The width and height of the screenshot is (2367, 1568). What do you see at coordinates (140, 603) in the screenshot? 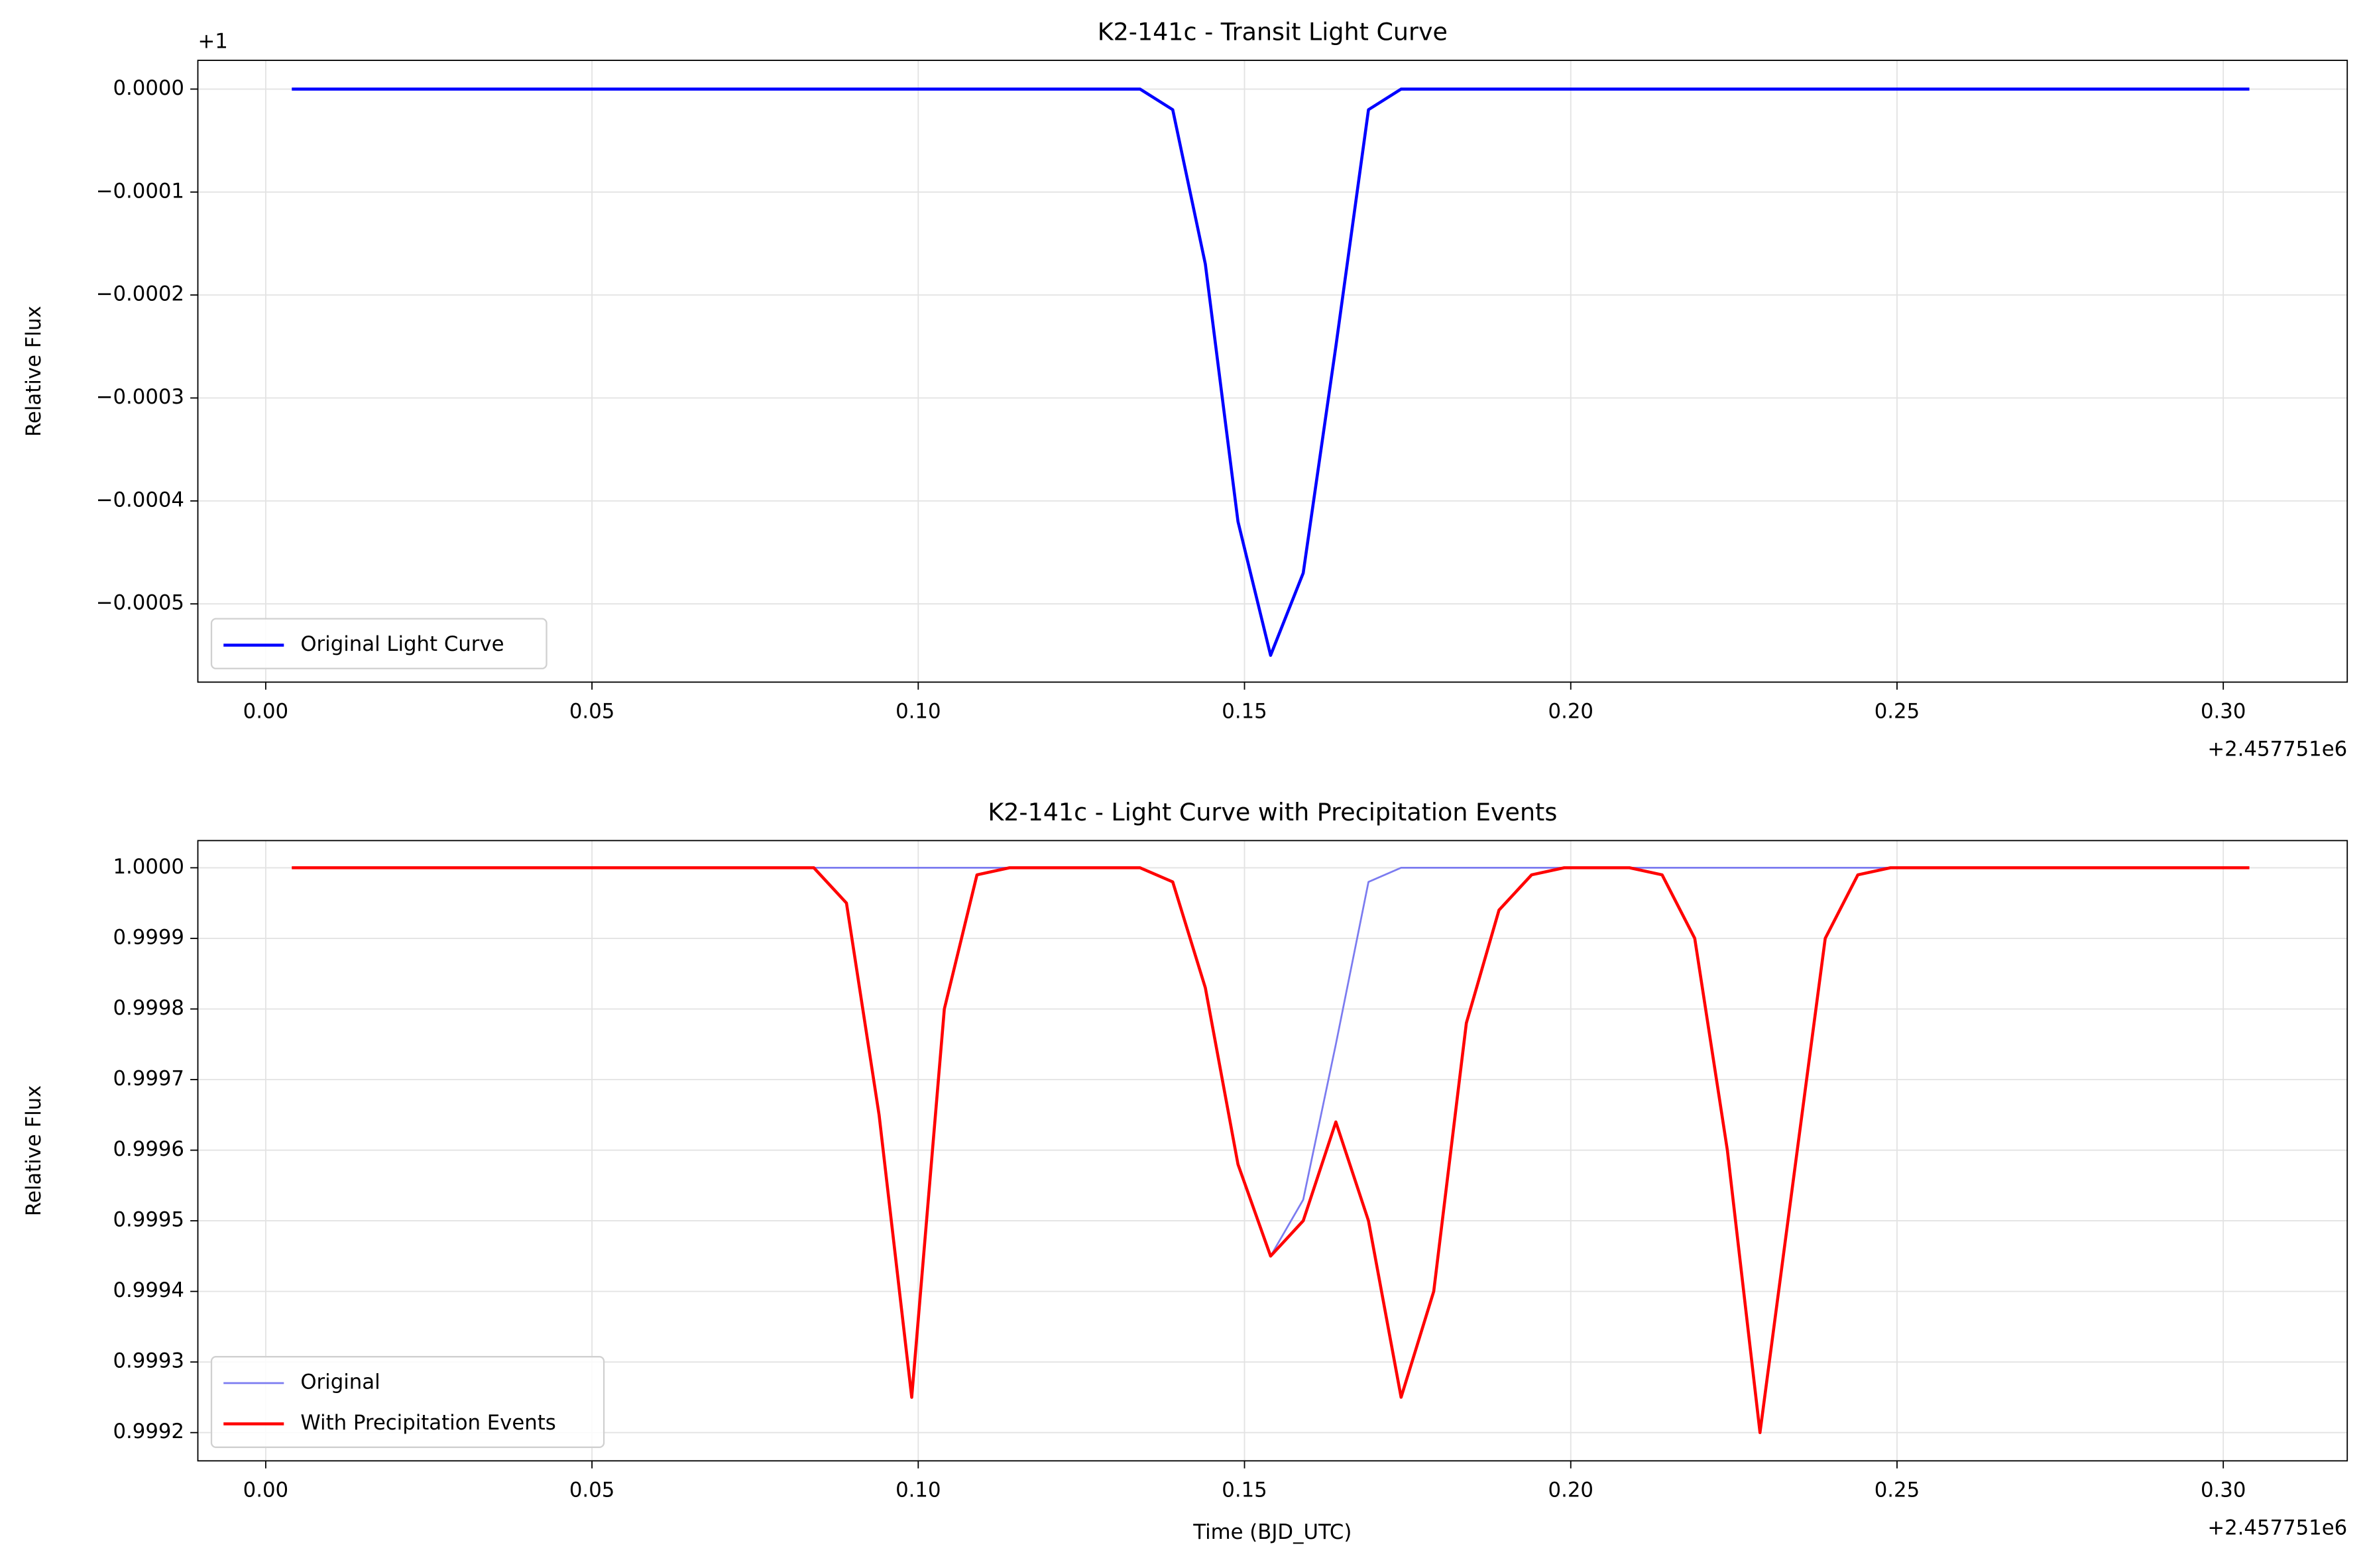
I see `y-tick-label: −0.0005` at bounding box center [140, 603].